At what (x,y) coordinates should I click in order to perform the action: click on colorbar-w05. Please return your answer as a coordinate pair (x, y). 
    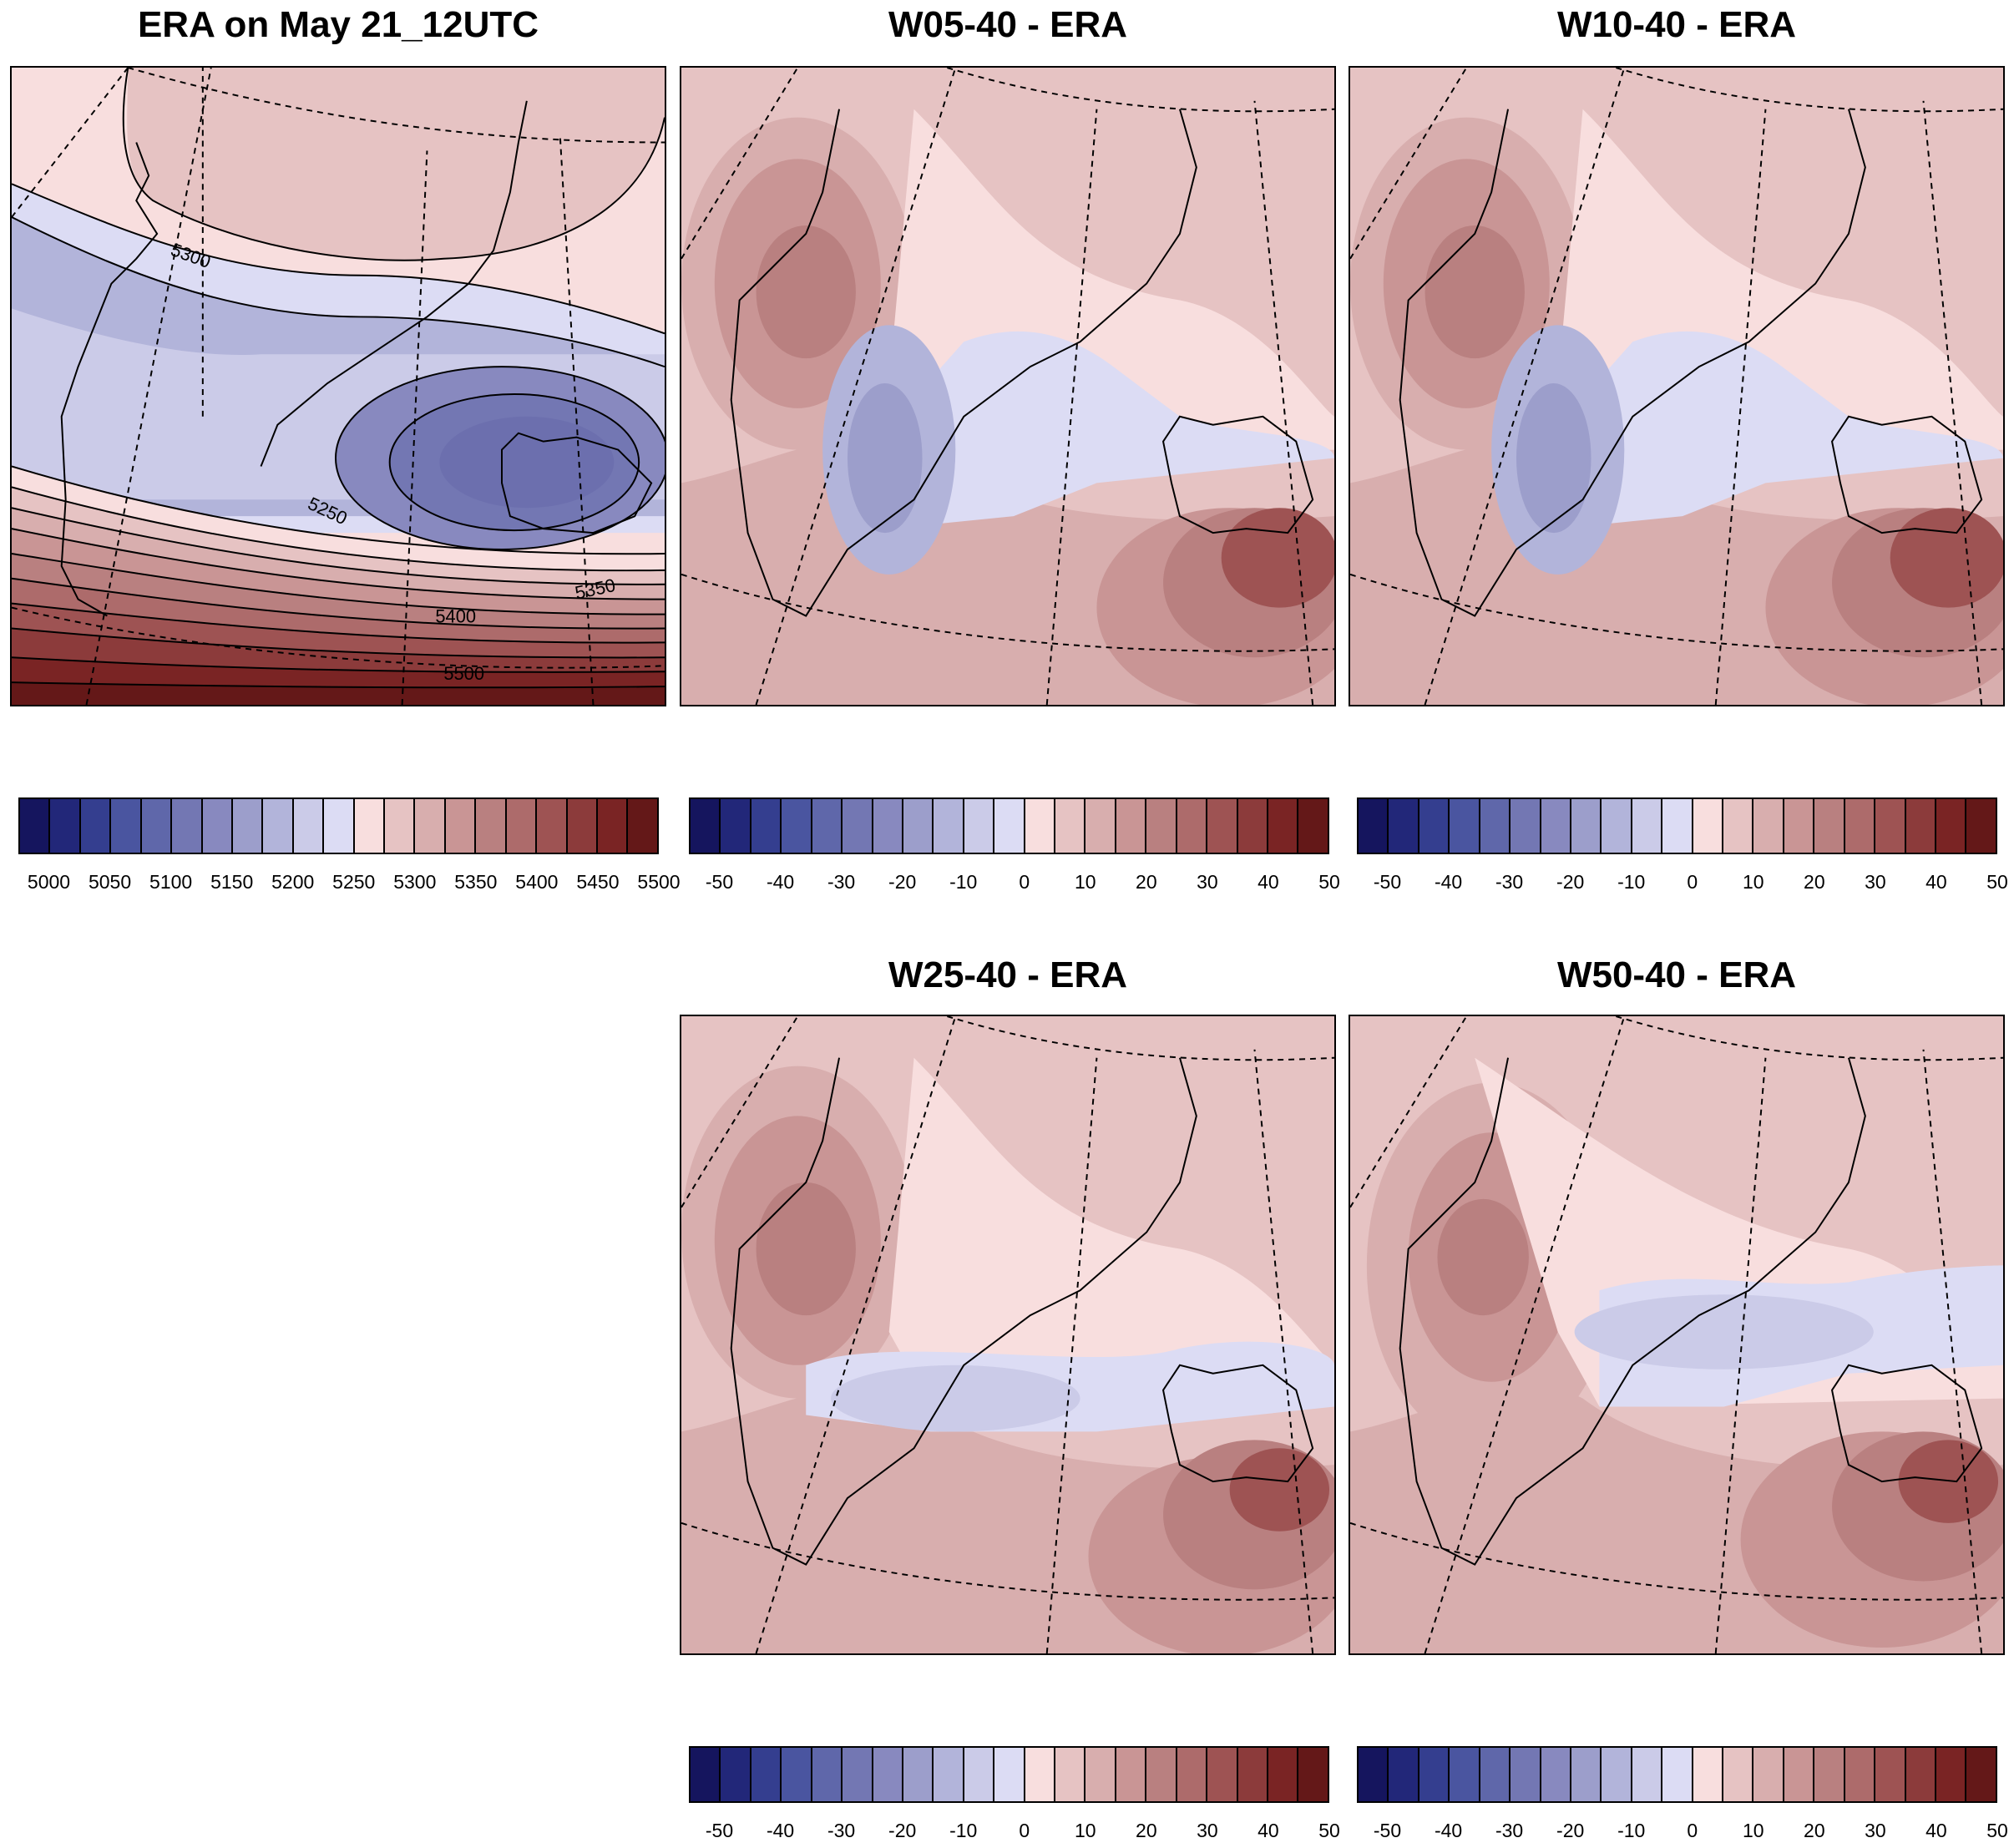
    Looking at the image, I should click on (1009, 825).